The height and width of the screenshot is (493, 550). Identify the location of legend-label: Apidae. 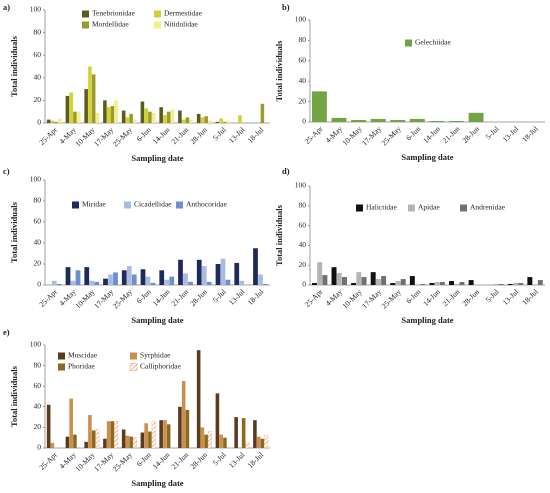
(429, 207).